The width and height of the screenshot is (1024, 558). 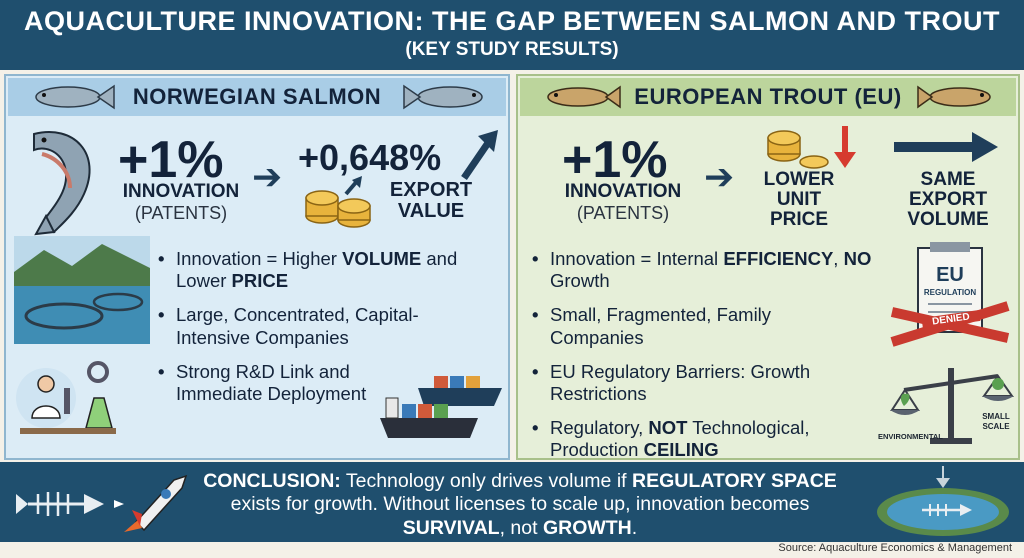 What do you see at coordinates (181, 213) in the screenshot?
I see `salmon-innovation-sub: (PATENTS)` at bounding box center [181, 213].